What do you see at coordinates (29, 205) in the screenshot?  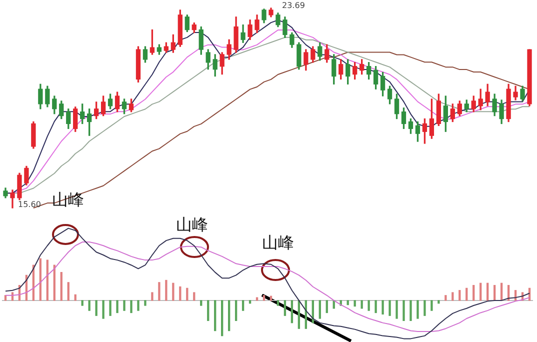 I see `annotation: 15.60` at bounding box center [29, 205].